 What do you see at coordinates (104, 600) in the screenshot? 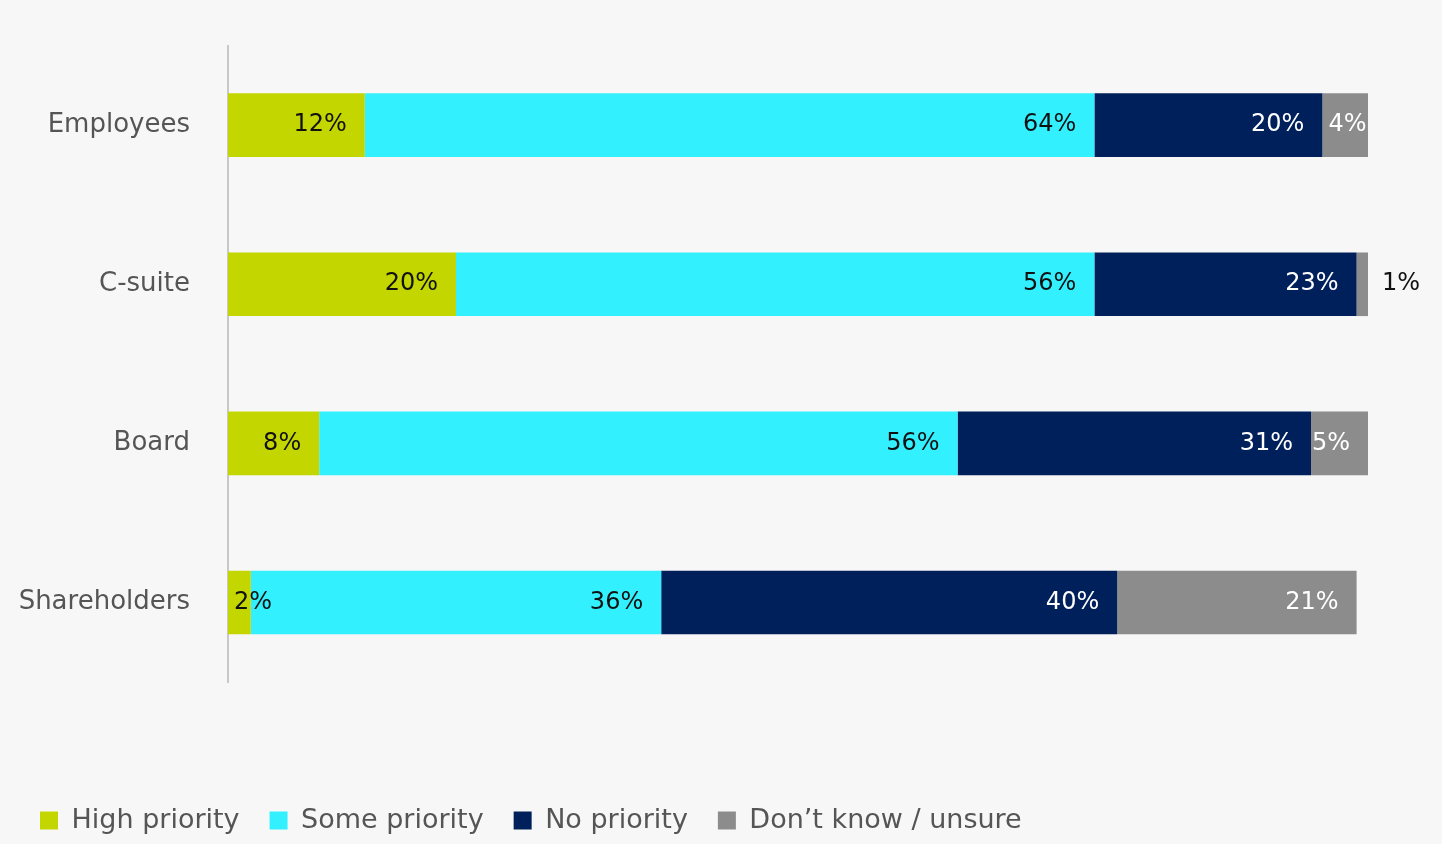
I see `y-tick-label: Shareholders` at bounding box center [104, 600].